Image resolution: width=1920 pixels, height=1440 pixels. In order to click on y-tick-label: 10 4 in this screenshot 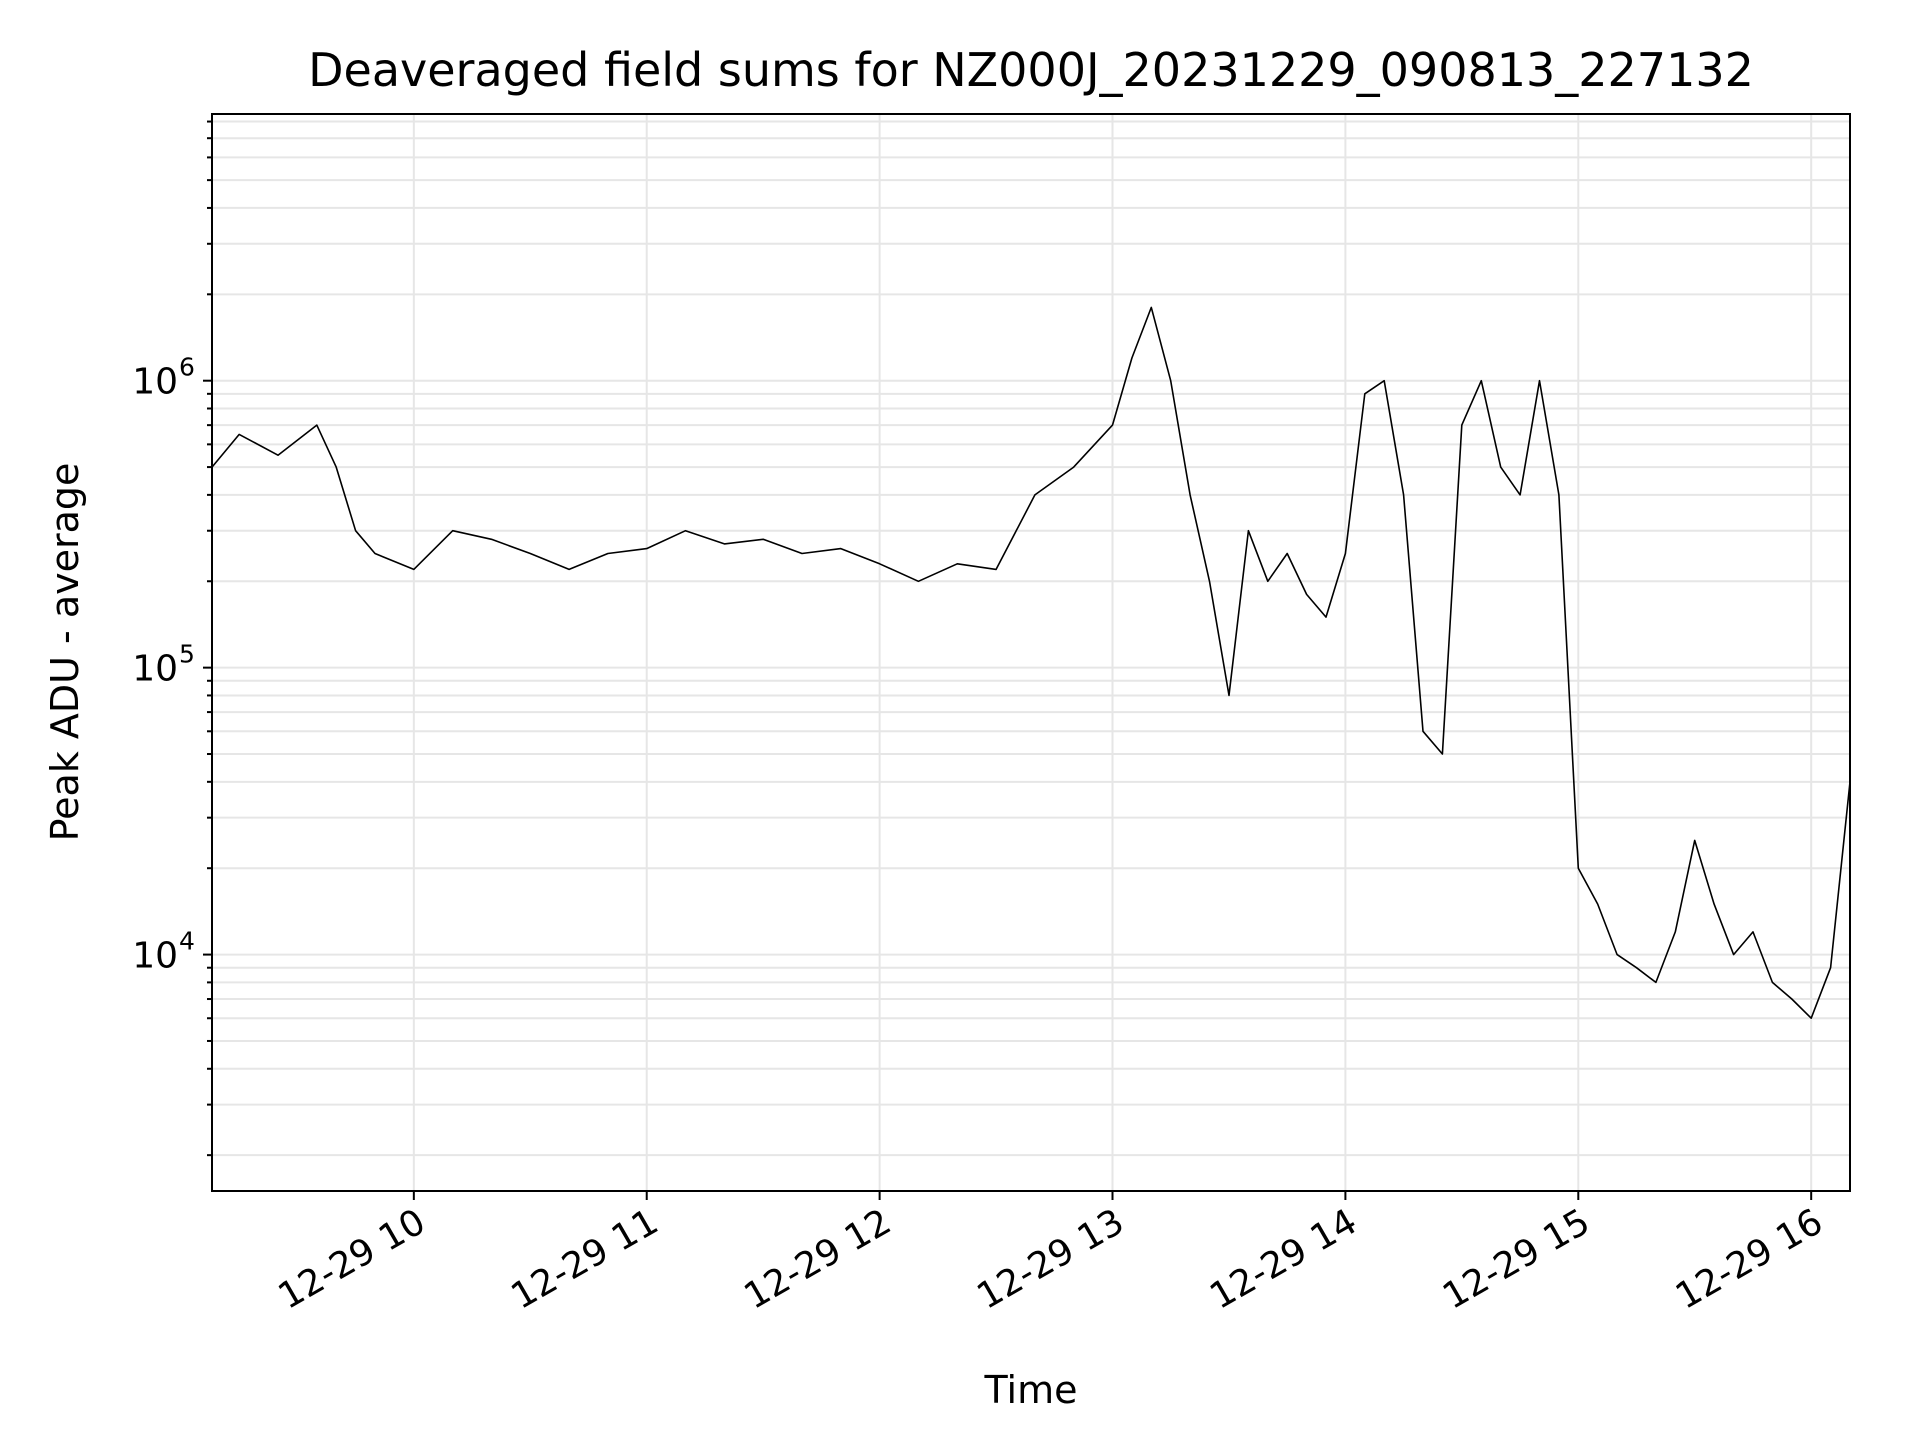, I will do `click(163, 952)`.